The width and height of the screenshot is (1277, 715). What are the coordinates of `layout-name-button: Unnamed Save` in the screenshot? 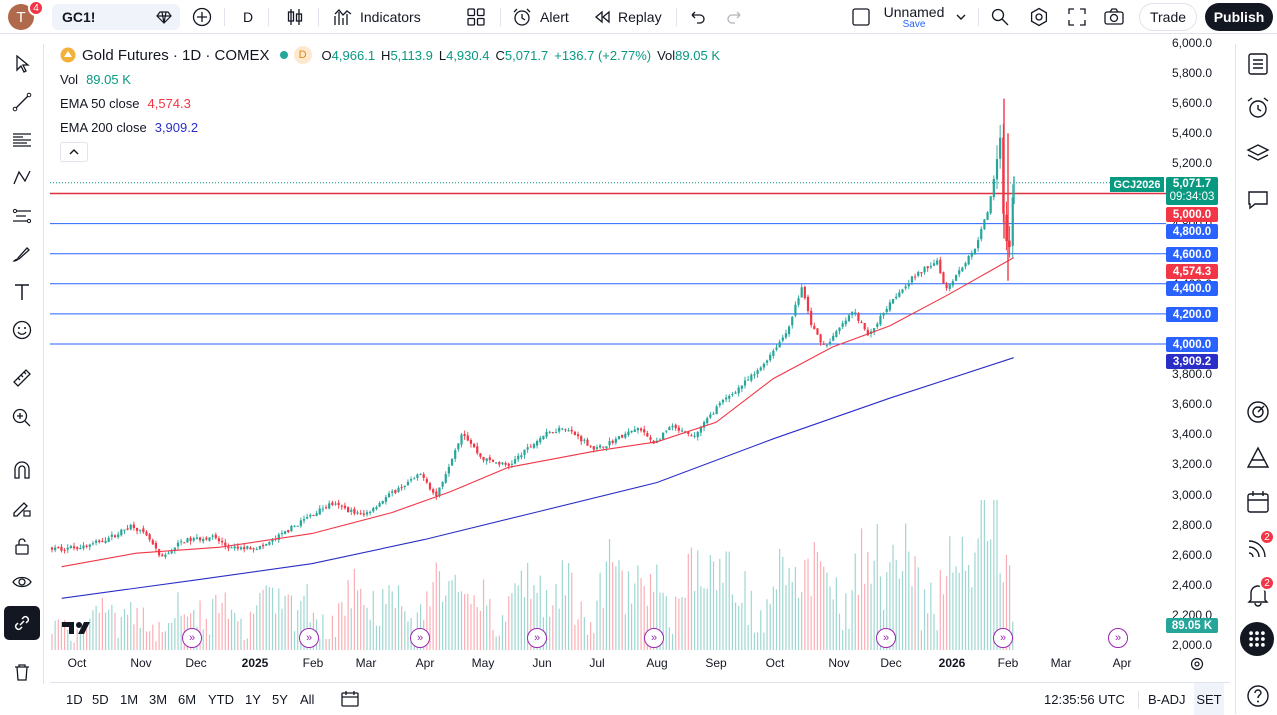 It's located at (914, 17).